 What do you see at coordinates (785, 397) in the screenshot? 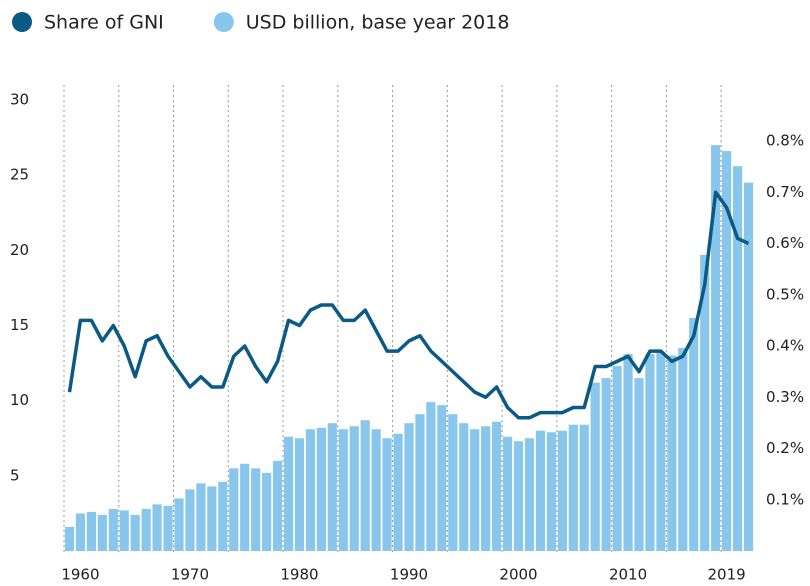
I see `y2-tick-label: 0.3%` at bounding box center [785, 397].